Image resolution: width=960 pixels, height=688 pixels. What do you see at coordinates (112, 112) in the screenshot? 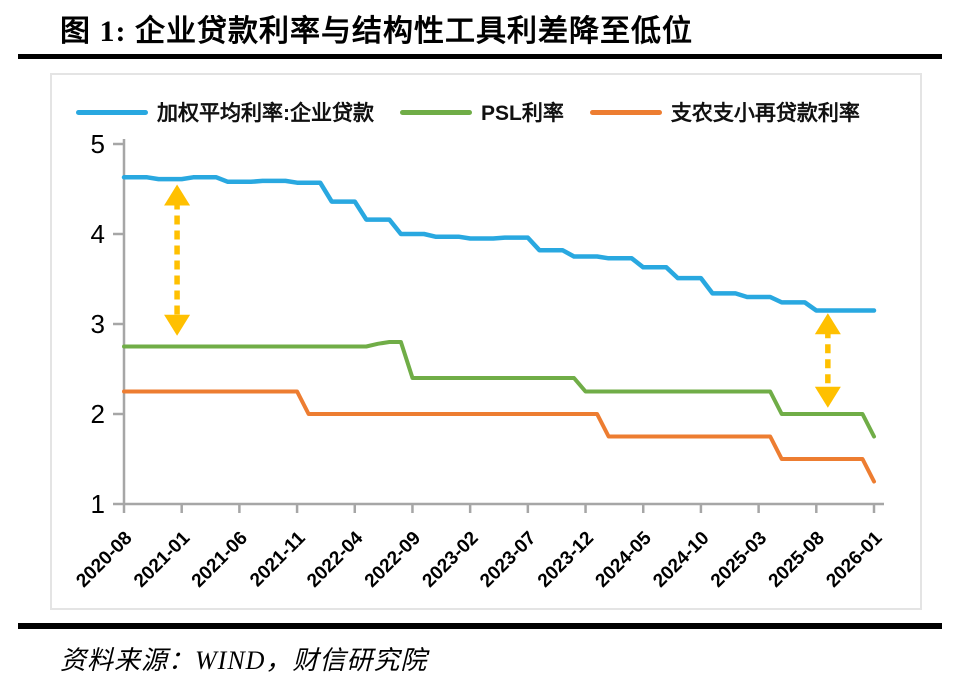
I see `blue-line-swatch-icon` at bounding box center [112, 112].